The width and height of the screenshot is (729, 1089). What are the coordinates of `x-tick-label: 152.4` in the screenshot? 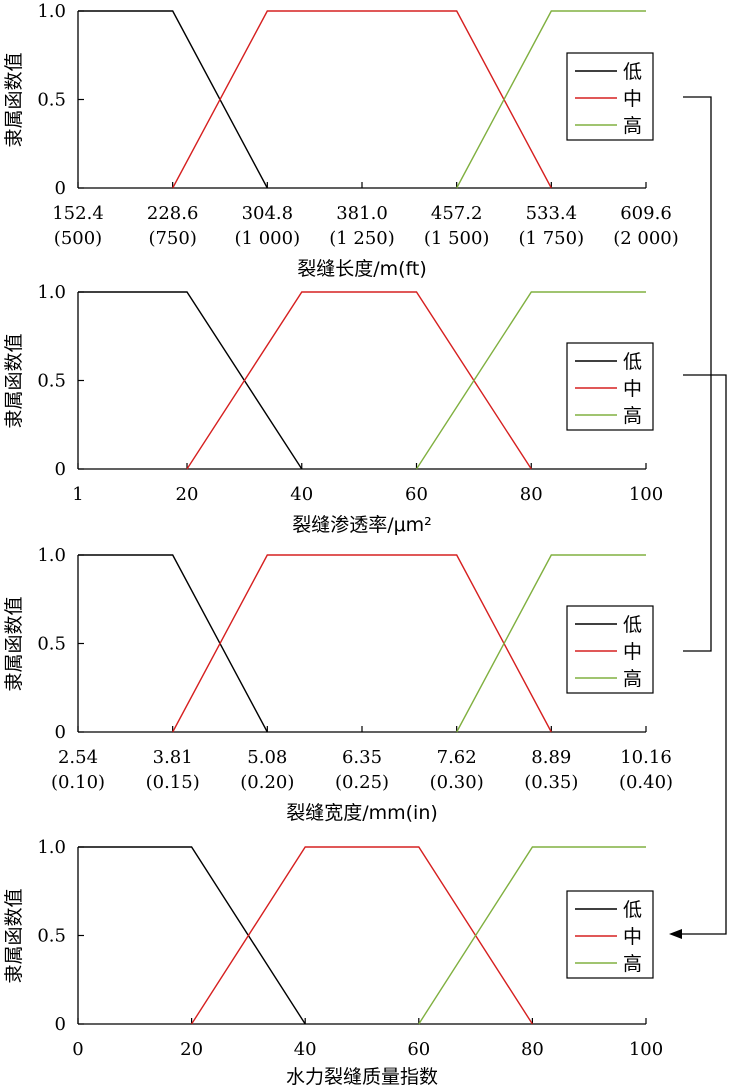 It's located at (78, 213).